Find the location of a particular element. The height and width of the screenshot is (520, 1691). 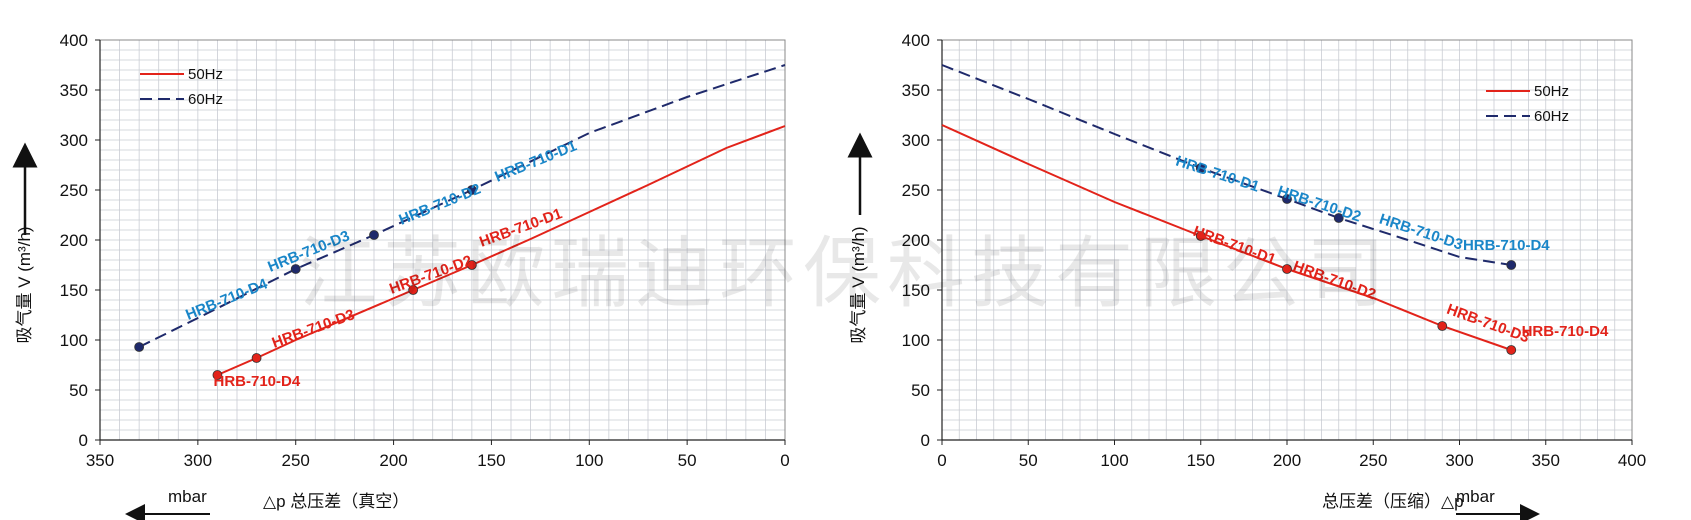

watermark: 江苏欧瑞迪环保科技有限公司 is located at coordinates (845, 274).